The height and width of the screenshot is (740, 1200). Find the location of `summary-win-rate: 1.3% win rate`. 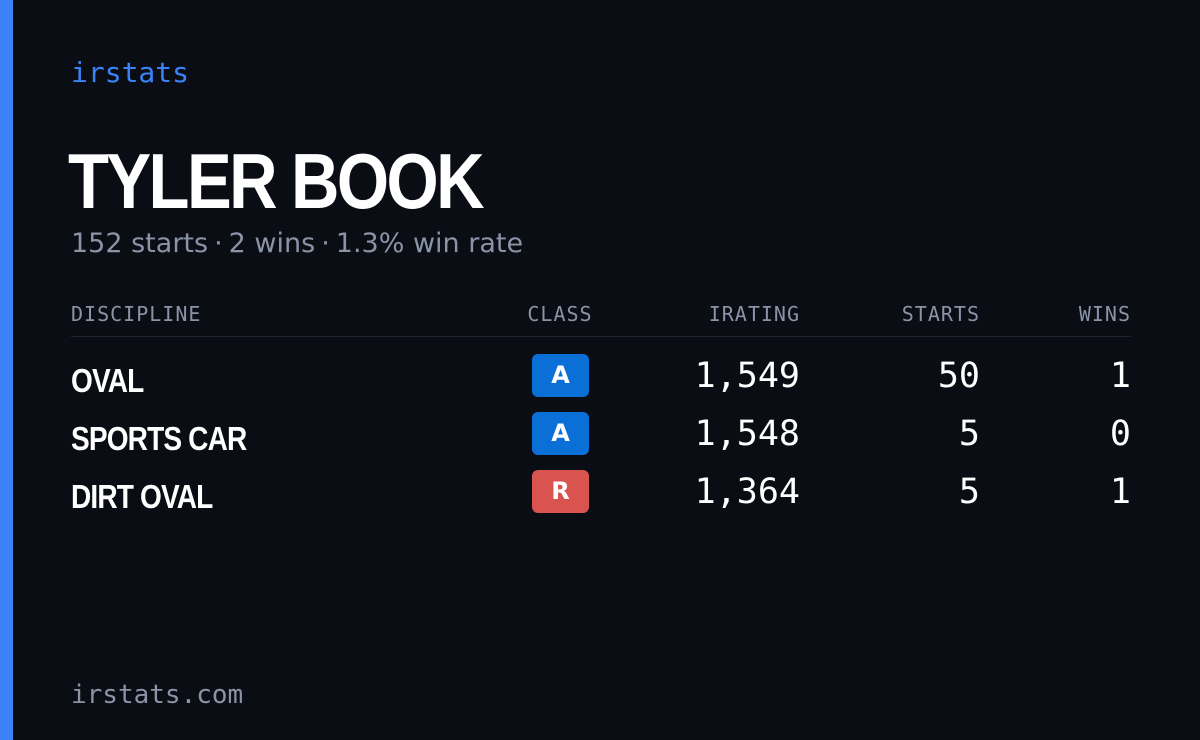

summary-win-rate: 1.3% win rate is located at coordinates (429, 243).